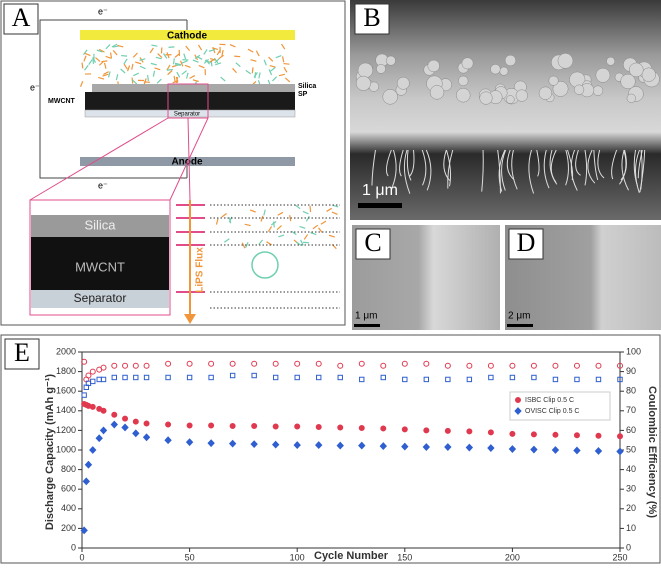  I want to click on silica-layer, so click(193, 88).